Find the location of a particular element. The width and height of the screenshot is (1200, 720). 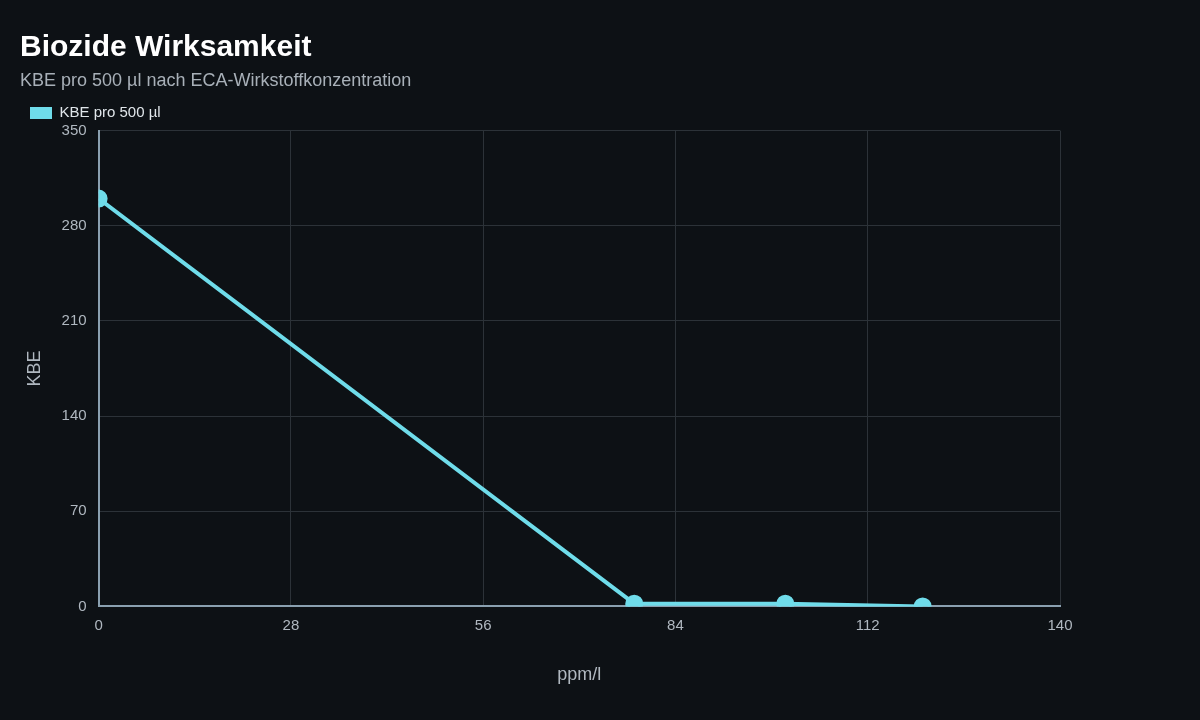

y-tick-label: 210 is located at coordinates (74, 320).